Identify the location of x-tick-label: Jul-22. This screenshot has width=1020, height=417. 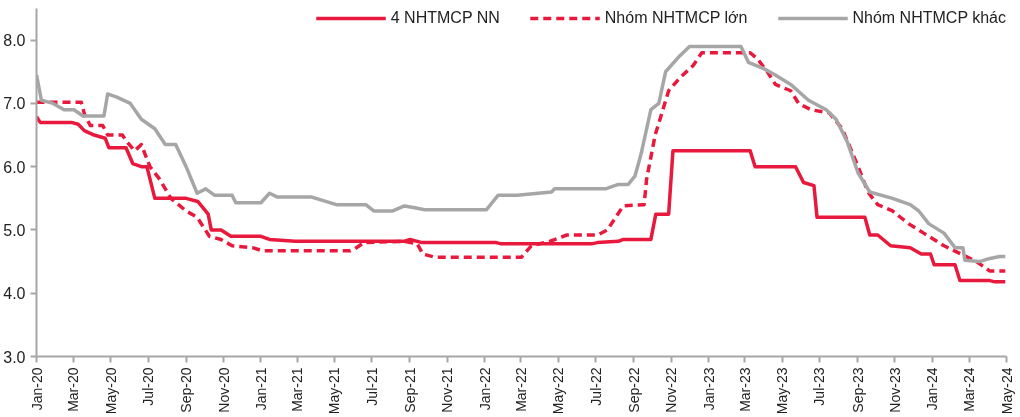
(595, 386).